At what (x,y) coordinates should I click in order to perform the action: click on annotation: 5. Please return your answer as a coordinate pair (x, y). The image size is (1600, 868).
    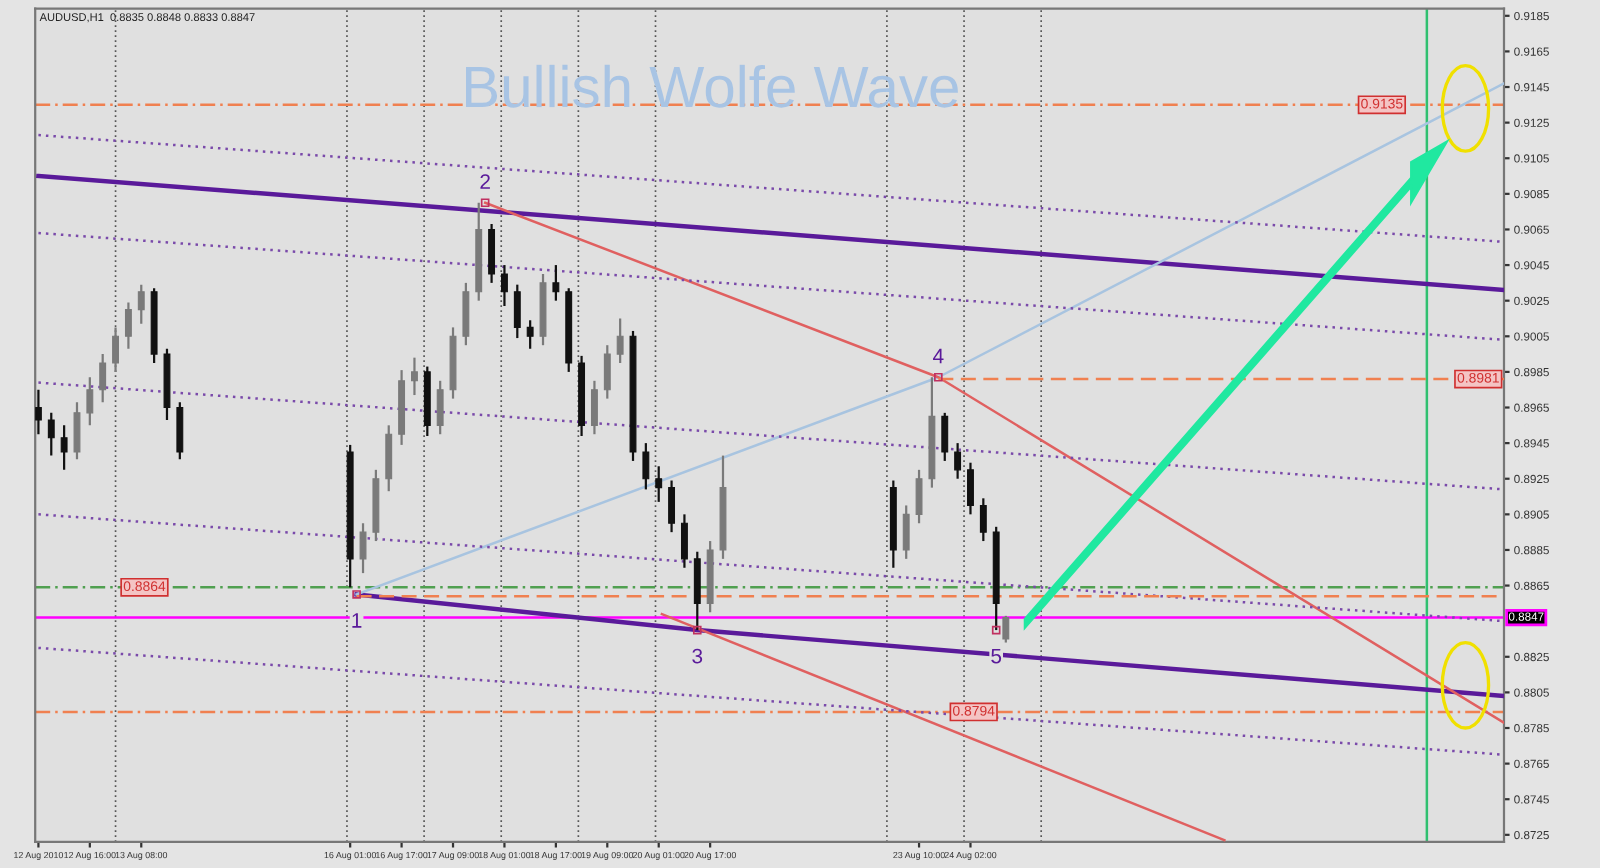
    Looking at the image, I should click on (996, 656).